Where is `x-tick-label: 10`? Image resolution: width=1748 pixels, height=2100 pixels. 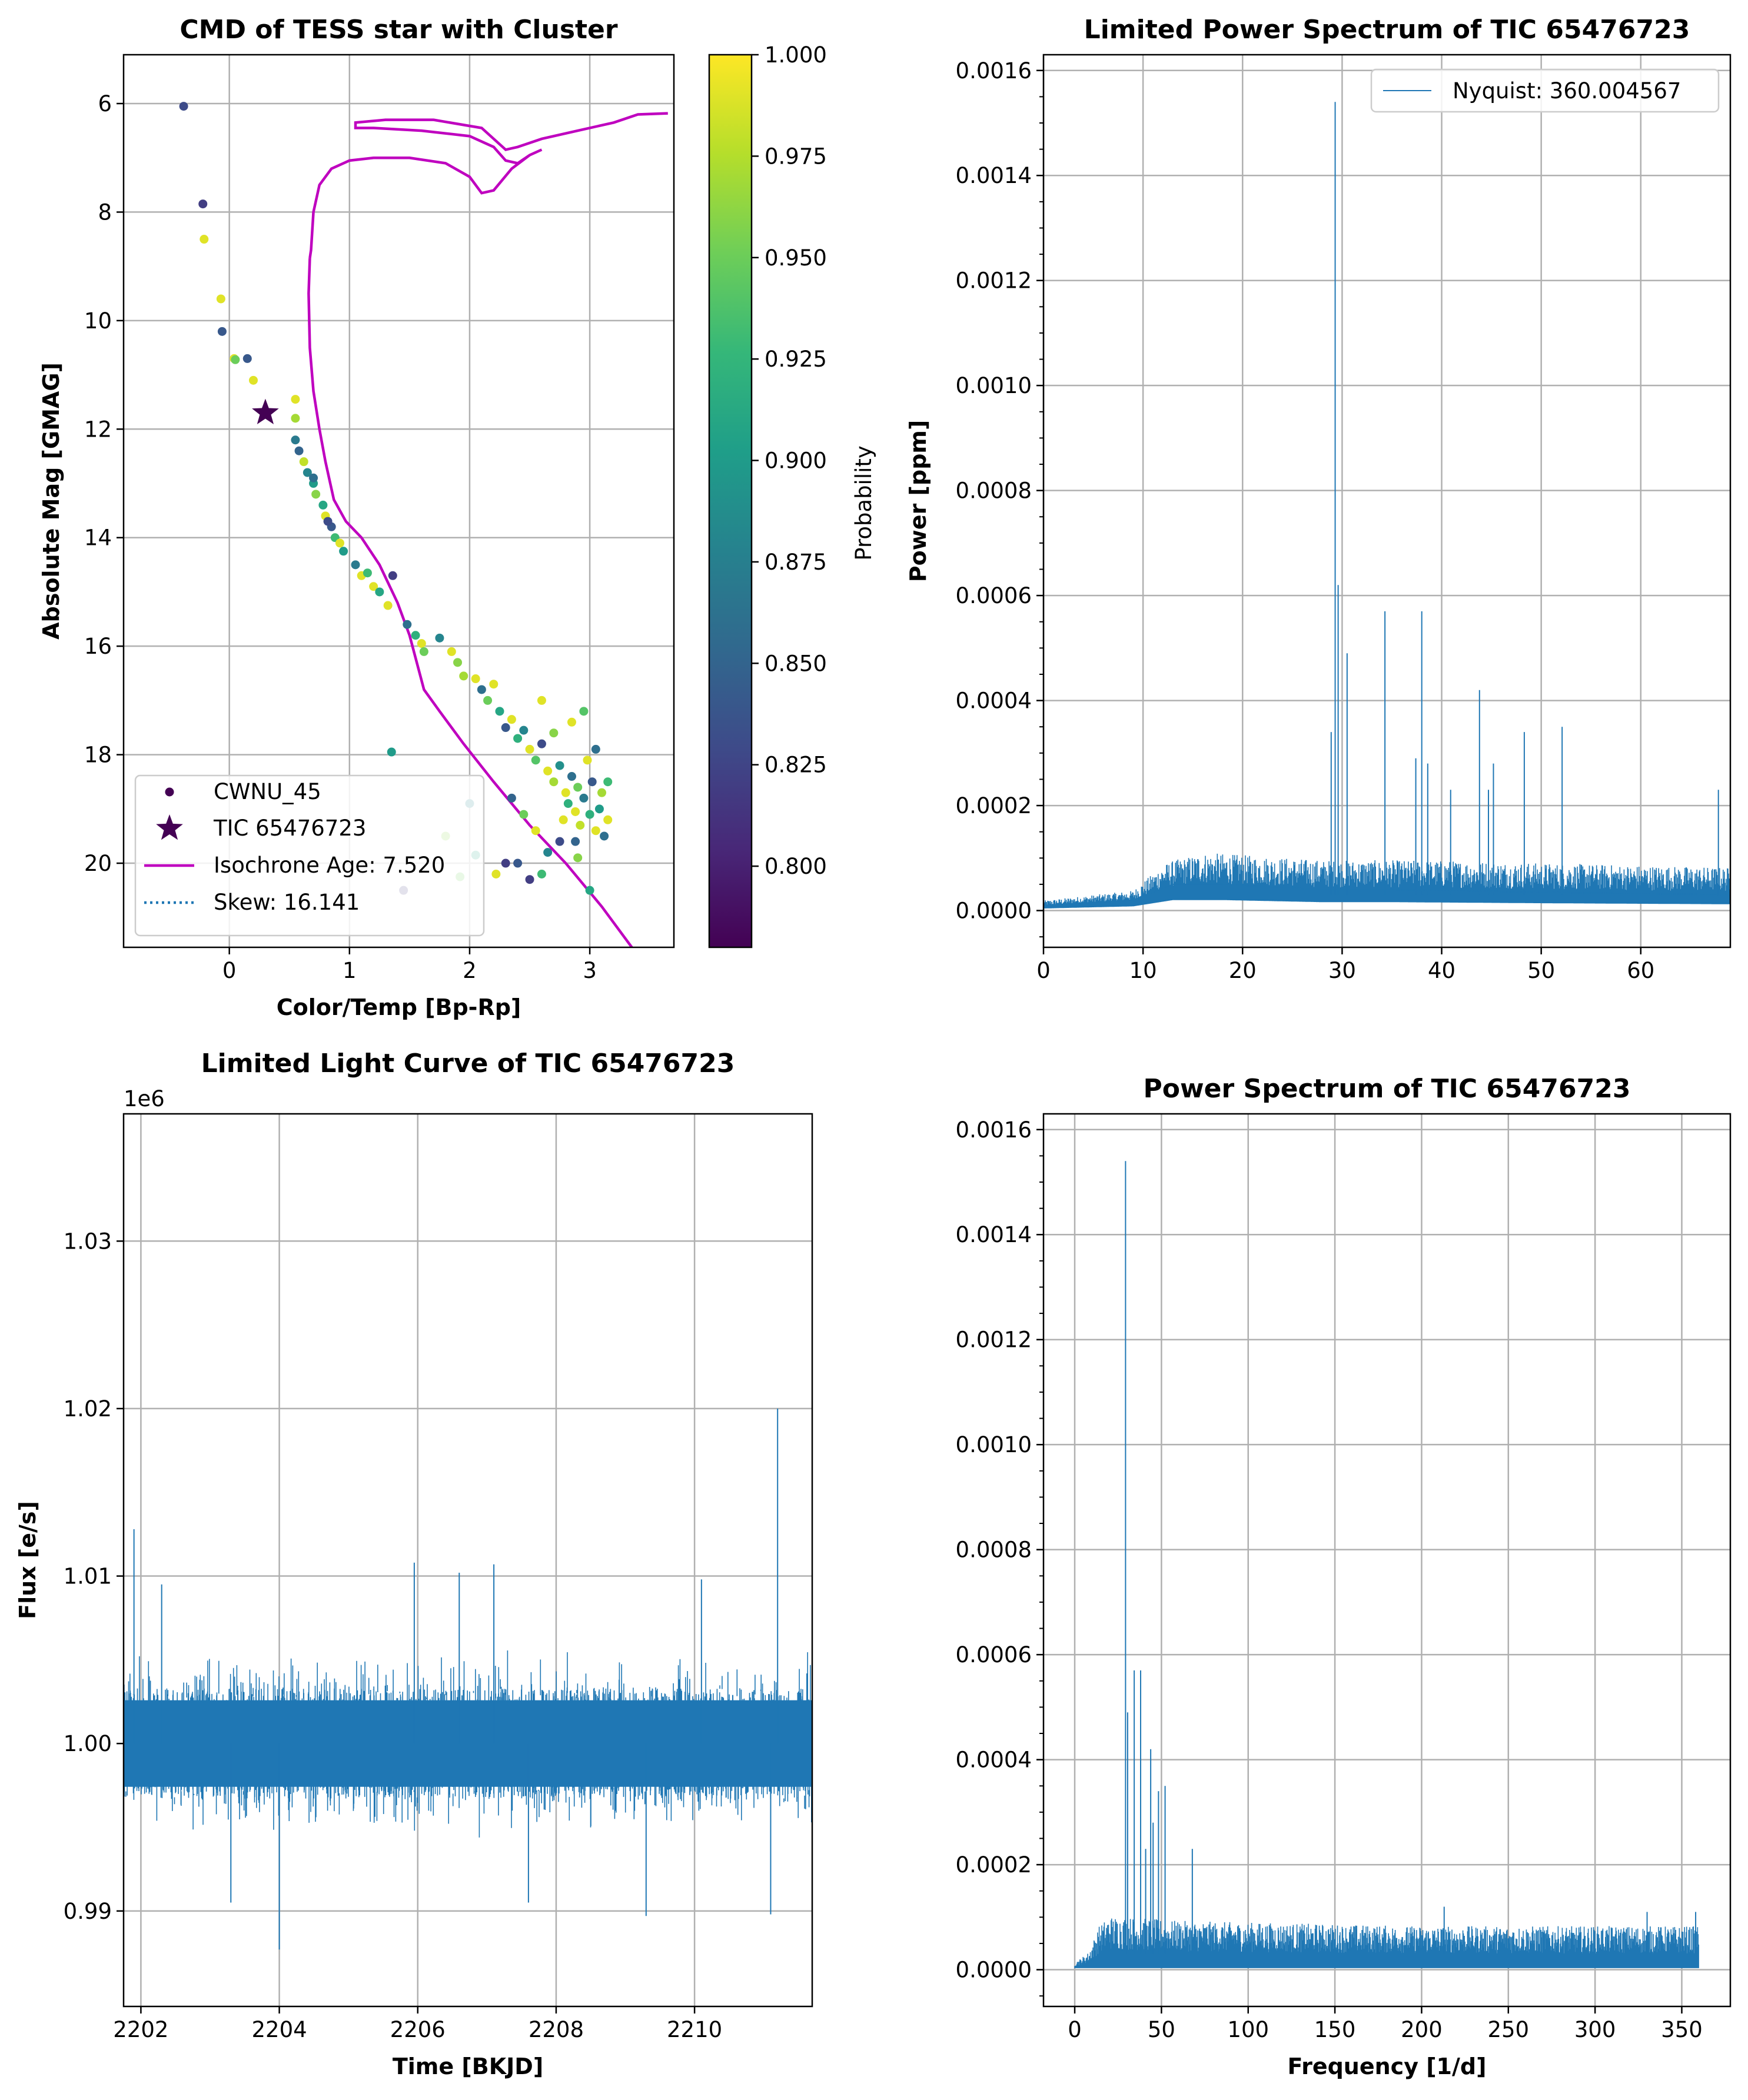
x-tick-label: 10 is located at coordinates (1143, 970).